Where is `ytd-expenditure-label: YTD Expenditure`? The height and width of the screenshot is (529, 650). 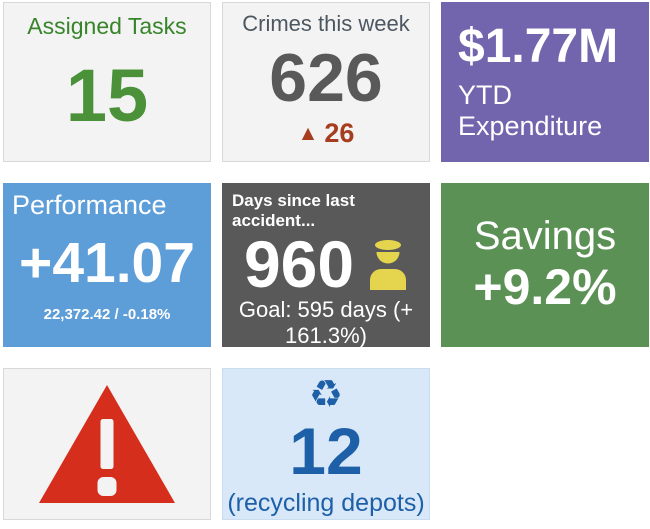 ytd-expenditure-label: YTD Expenditure is located at coordinates (530, 110).